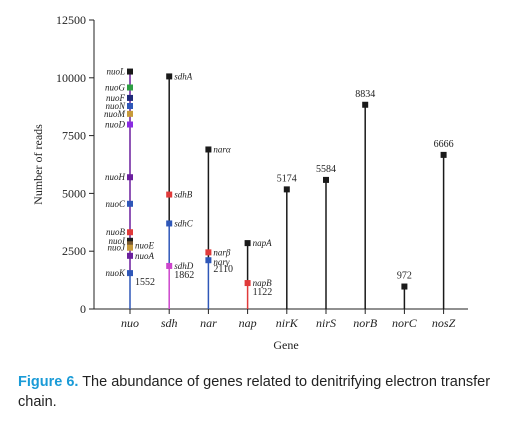  Describe the element at coordinates (443, 154) in the screenshot. I see `marker-nosZ` at that location.